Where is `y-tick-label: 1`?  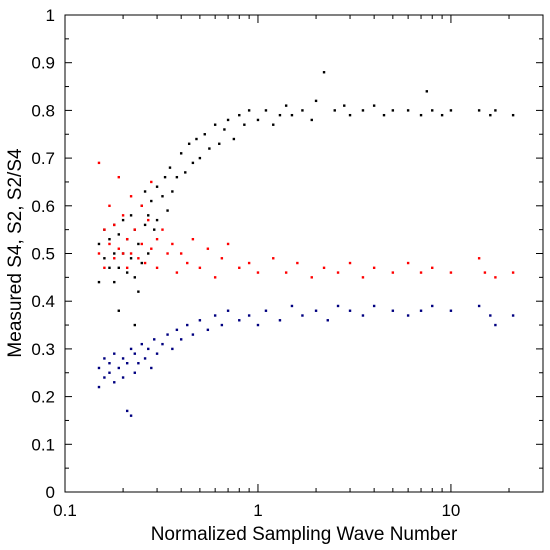
y-tick-label: 1 is located at coordinates (50, 15).